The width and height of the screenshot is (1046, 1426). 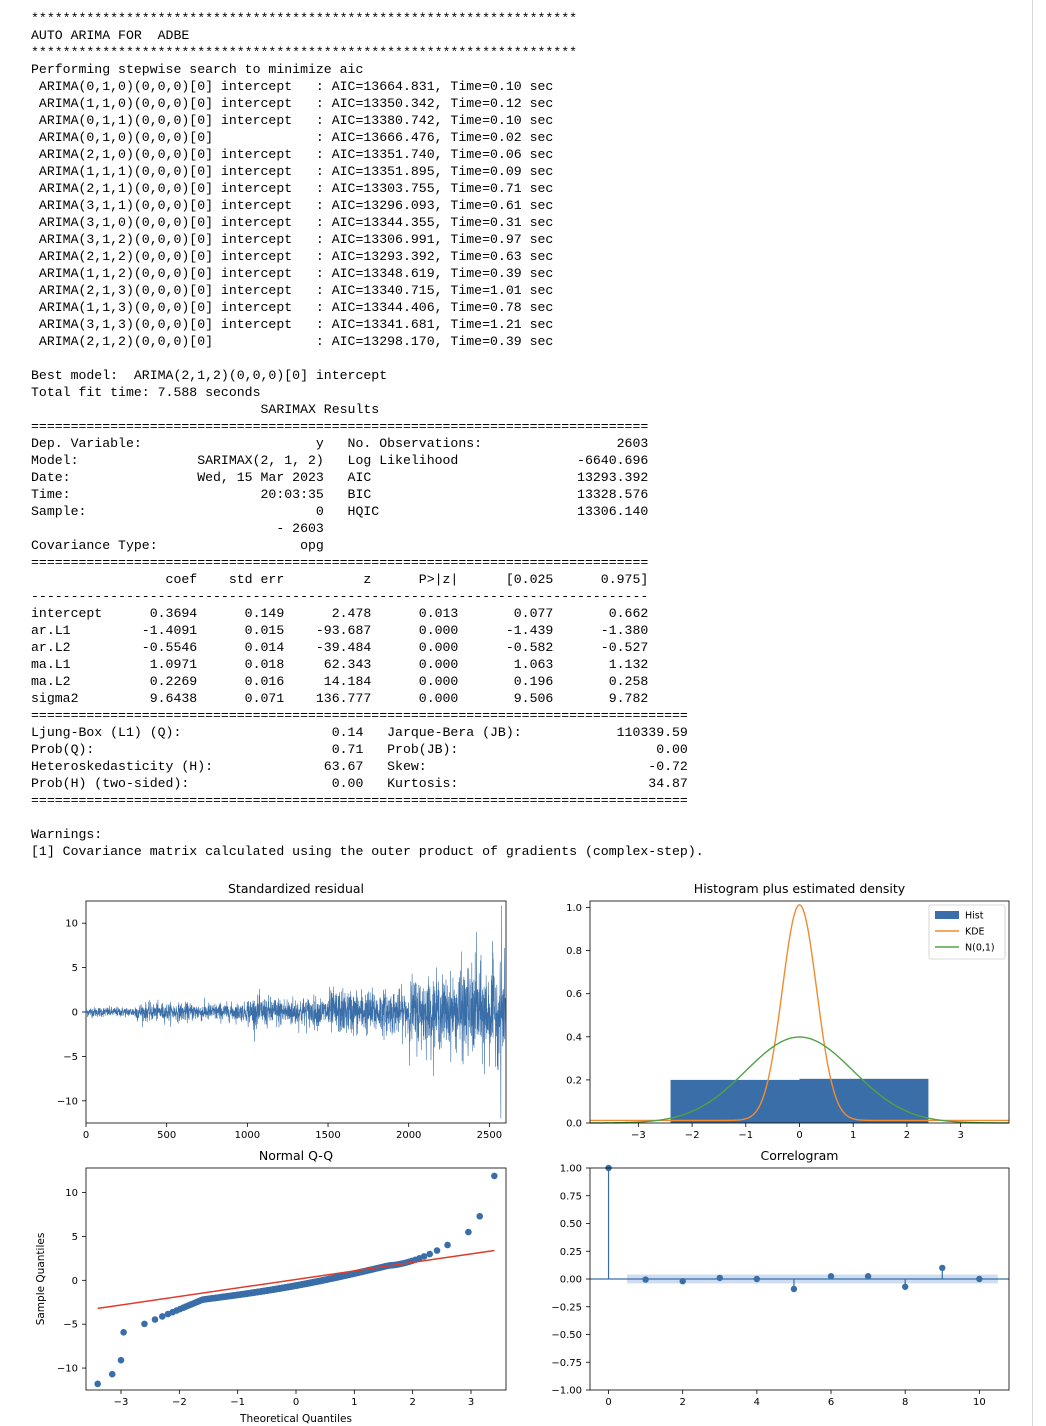 I want to click on scrollbar, so click(x=1032, y=713).